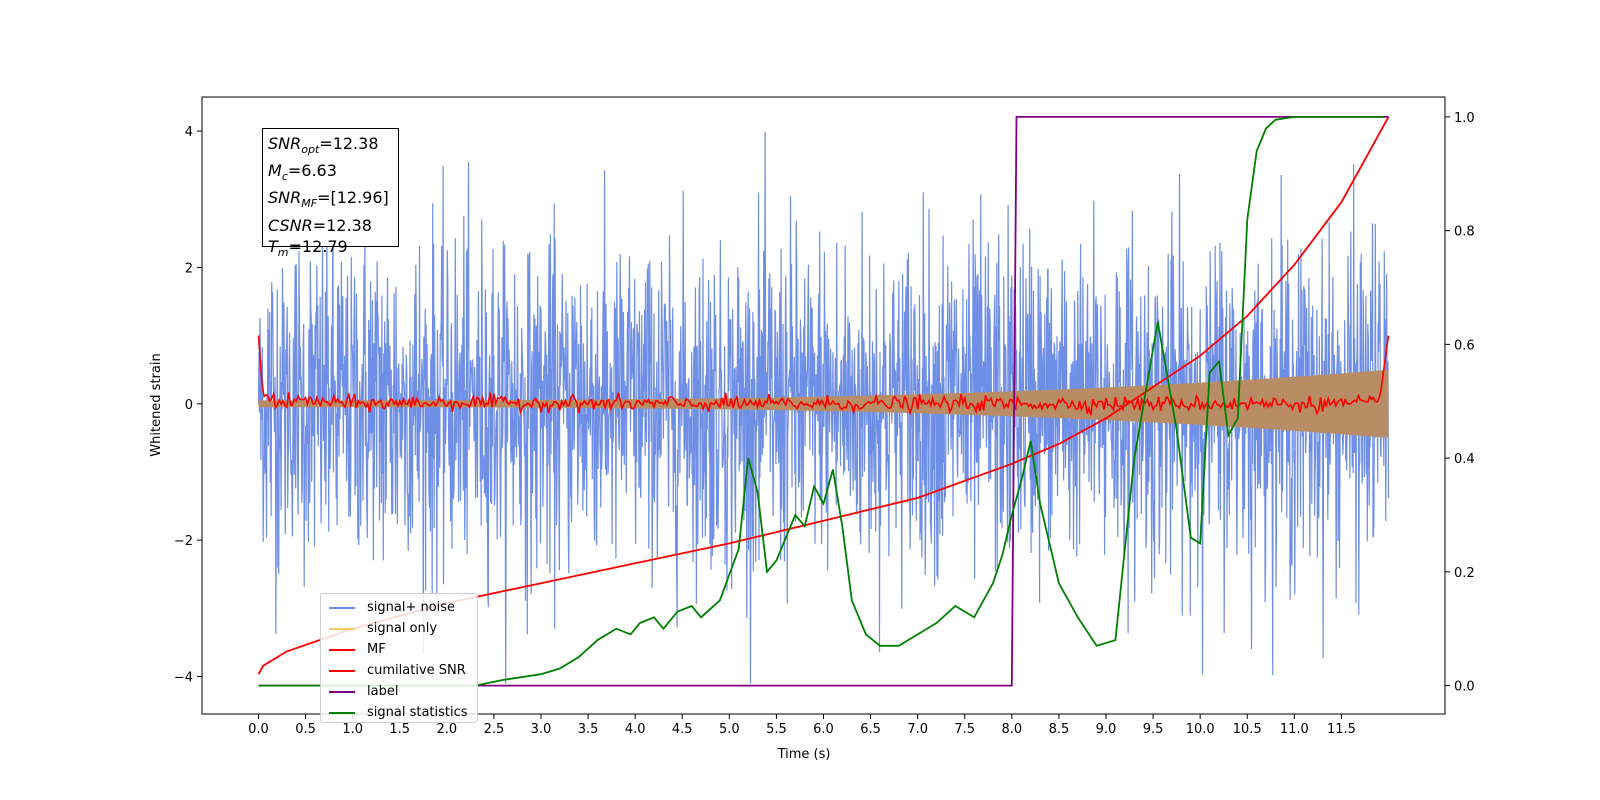 This screenshot has height=800, width=1600. I want to click on y-axis-label: Whitened strain, so click(156, 404).